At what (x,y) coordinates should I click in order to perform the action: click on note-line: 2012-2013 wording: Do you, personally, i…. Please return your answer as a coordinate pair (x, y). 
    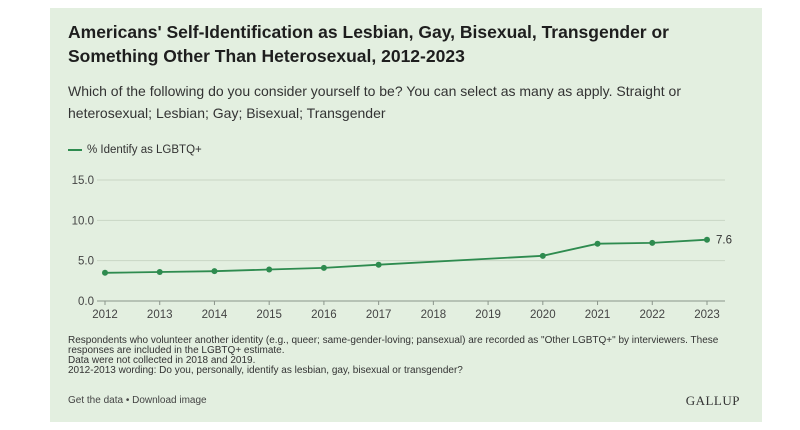
    Looking at the image, I should click on (265, 370).